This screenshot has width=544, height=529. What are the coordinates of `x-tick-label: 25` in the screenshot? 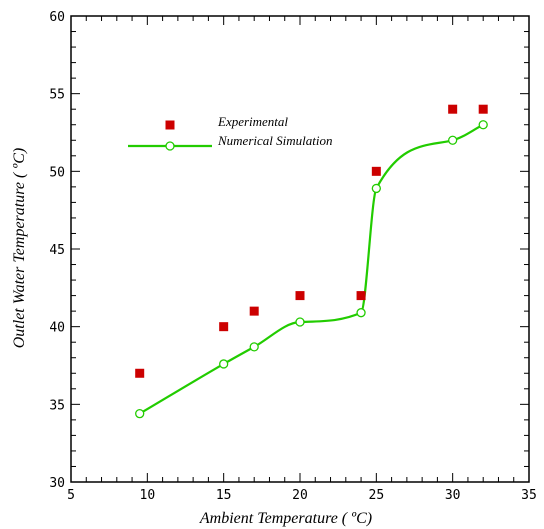 It's located at (377, 495).